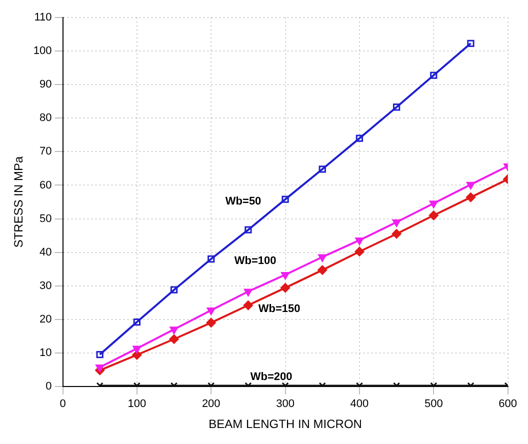  What do you see at coordinates (255, 260) in the screenshot?
I see `series-label: Wb=100` at bounding box center [255, 260].